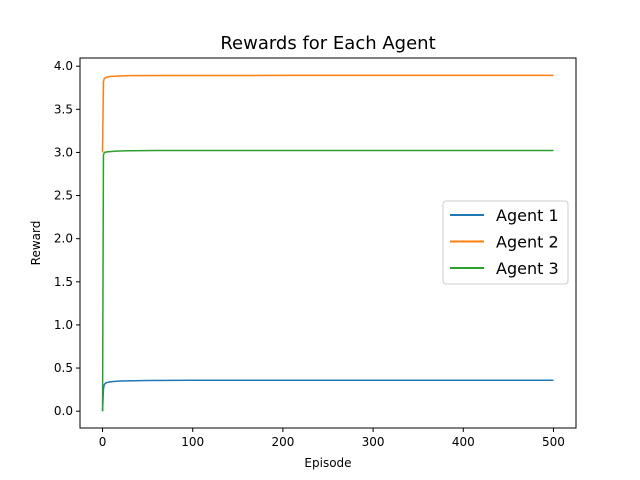 The height and width of the screenshot is (480, 640). I want to click on legend-box, so click(505, 242).